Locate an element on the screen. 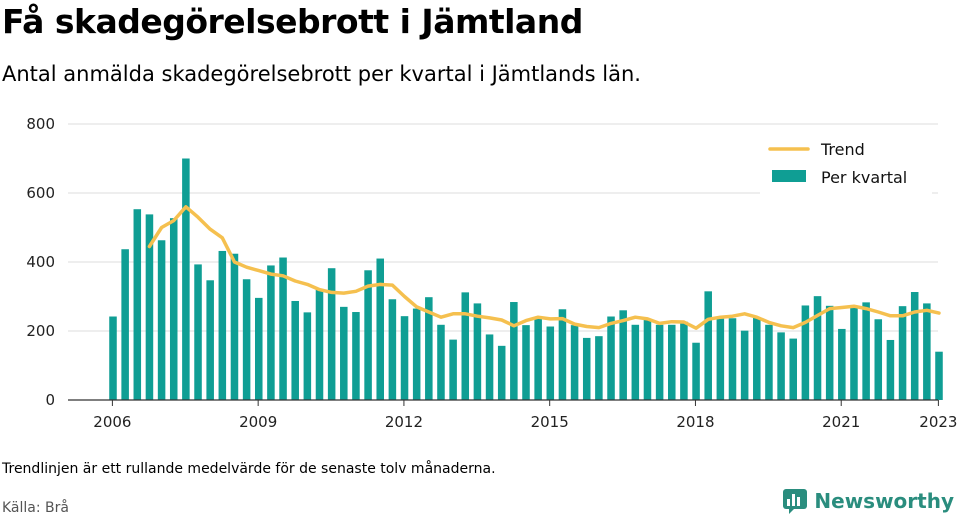 The image size is (960, 520). brand-logo: Newsworthy is located at coordinates (868, 501).